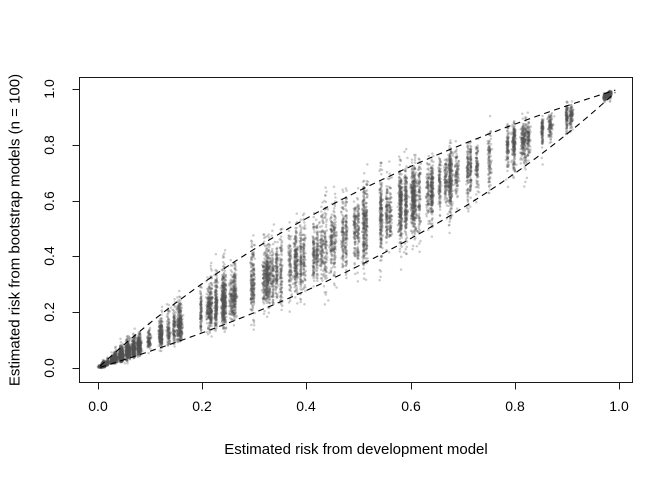  I want to click on x-tick-label: 0.8, so click(515, 406).